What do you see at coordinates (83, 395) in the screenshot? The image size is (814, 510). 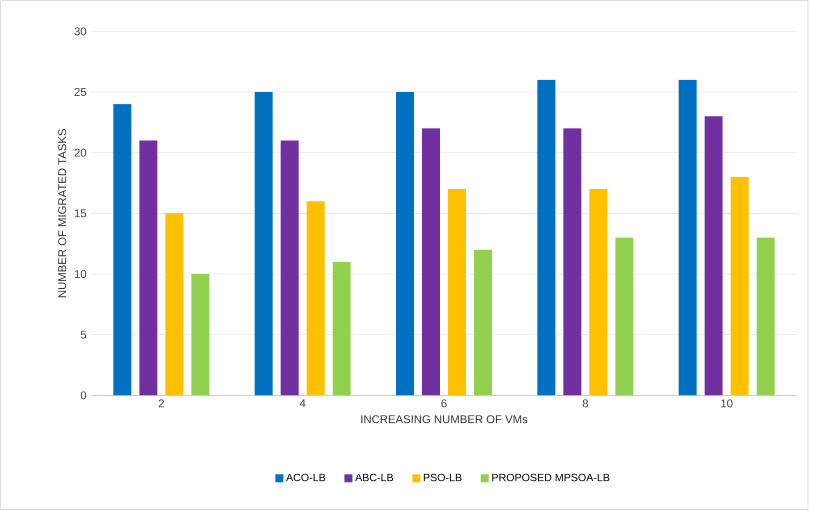 I see `y-tick-label: 0` at bounding box center [83, 395].